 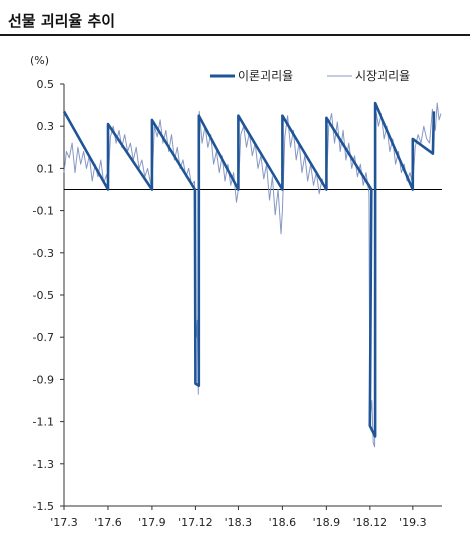 What do you see at coordinates (39, 60) in the screenshot?
I see `unit-label: (%)` at bounding box center [39, 60].